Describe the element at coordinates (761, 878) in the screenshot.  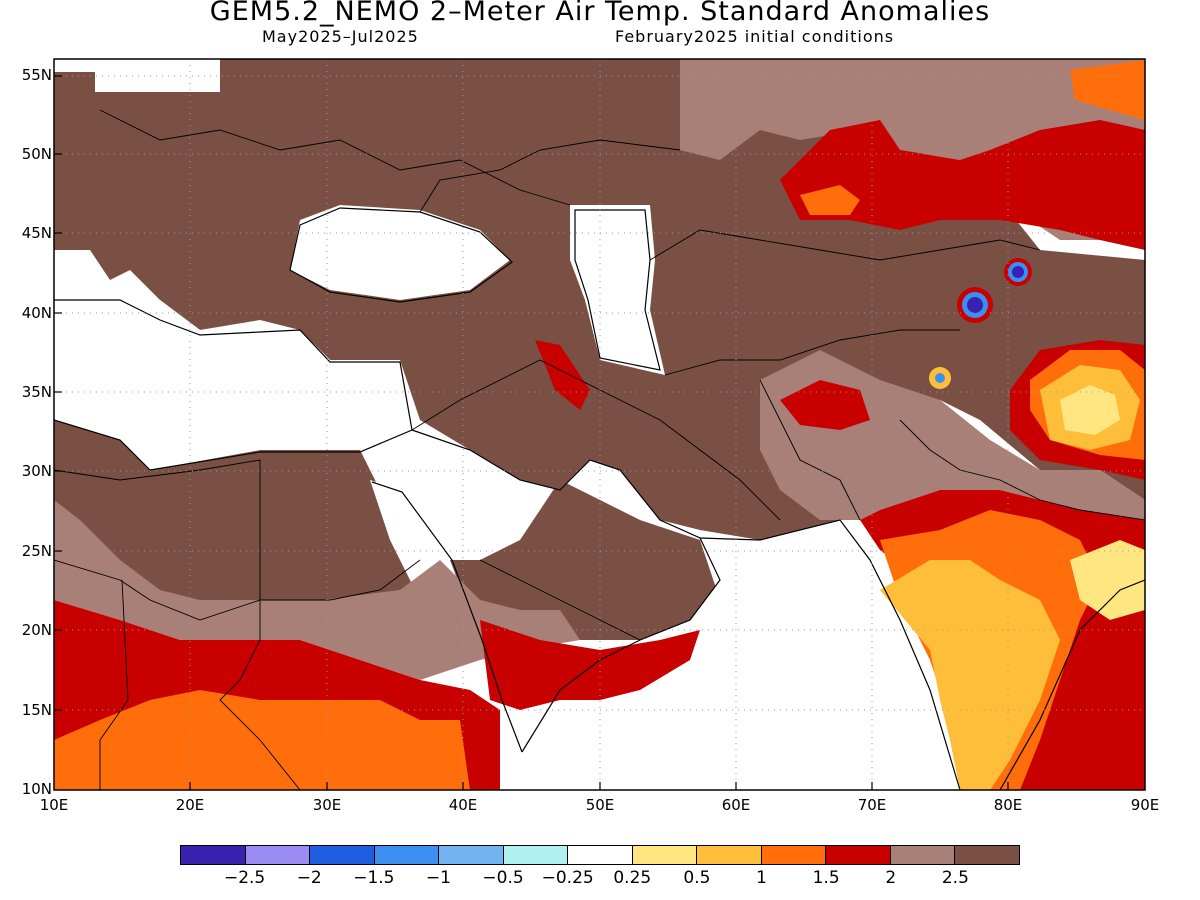
I see `colorbar-tick-label: 1` at that location.